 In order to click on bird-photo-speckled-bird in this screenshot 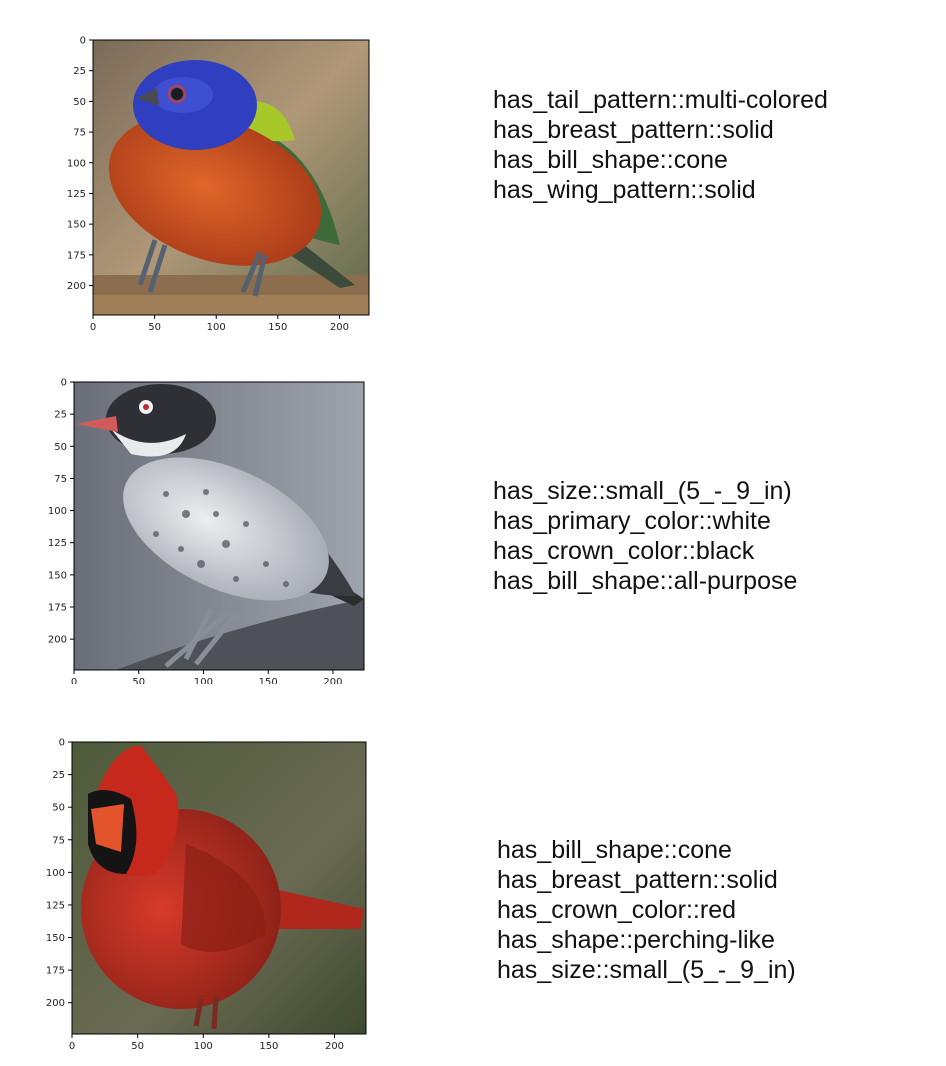, I will do `click(219, 526)`.